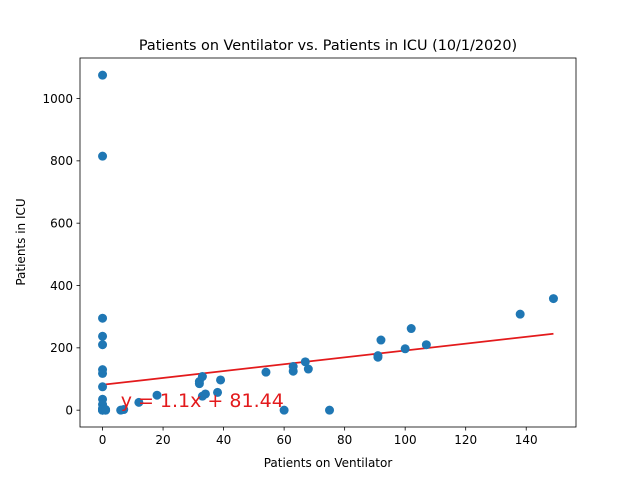 The height and width of the screenshot is (484, 640). I want to click on x-tick-label: 140, so click(526, 440).